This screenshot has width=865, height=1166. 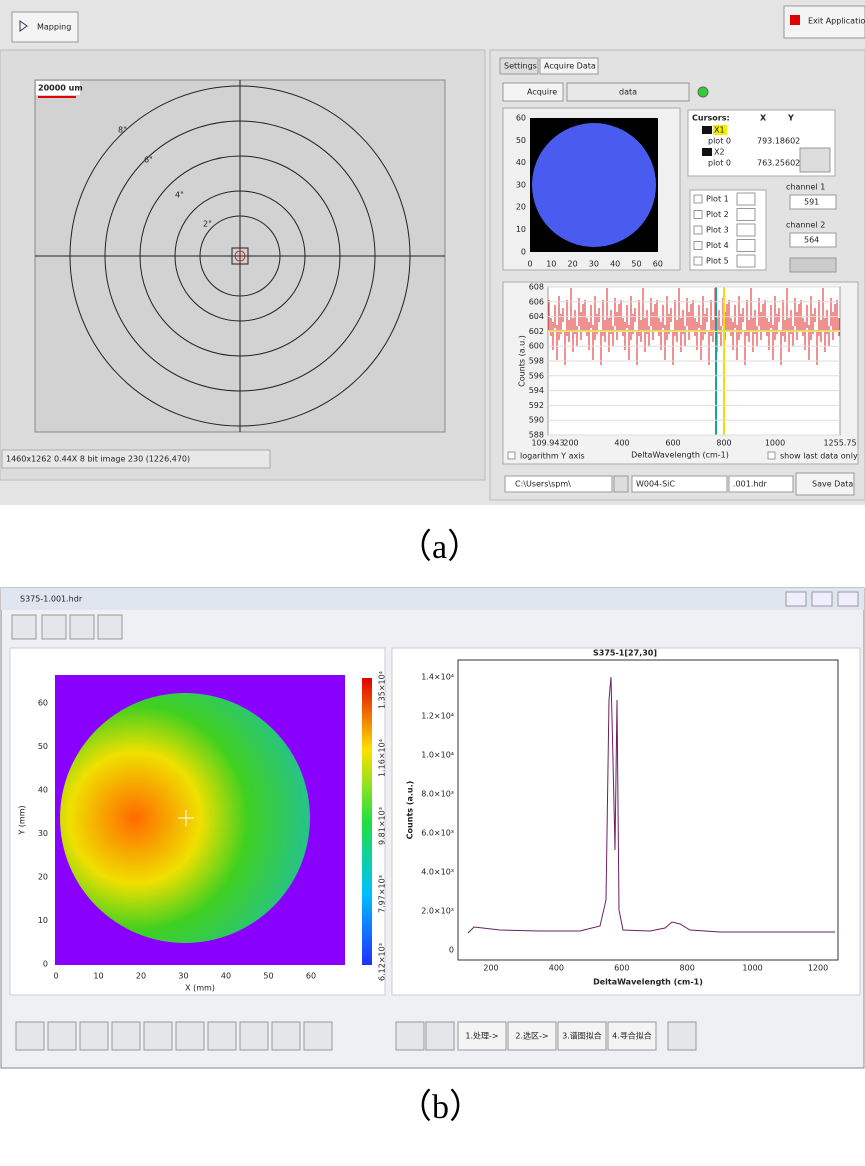 I want to click on checkbox-label: logarithm Y axis, so click(x=552, y=456).